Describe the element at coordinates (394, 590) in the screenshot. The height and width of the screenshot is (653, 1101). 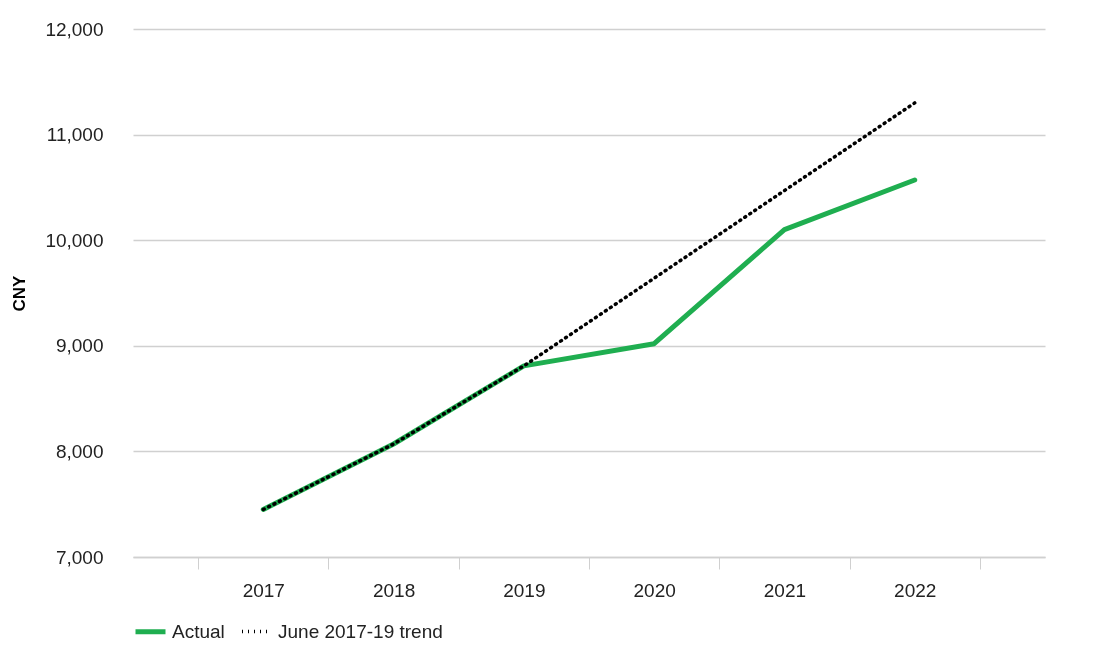
I see `x-tick-label: 2018` at that location.